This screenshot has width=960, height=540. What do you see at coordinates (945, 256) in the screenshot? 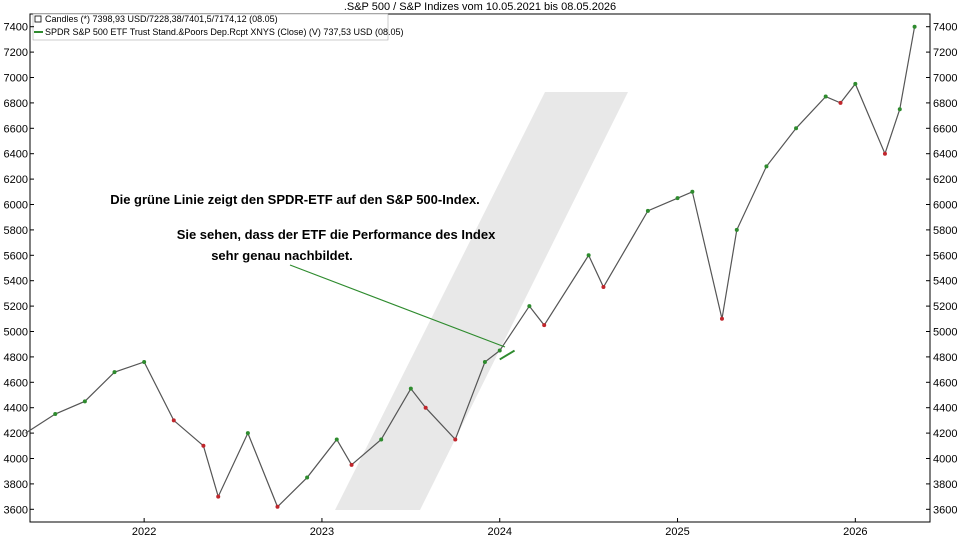
I see `y-tick-label-right: 5600` at bounding box center [945, 256].